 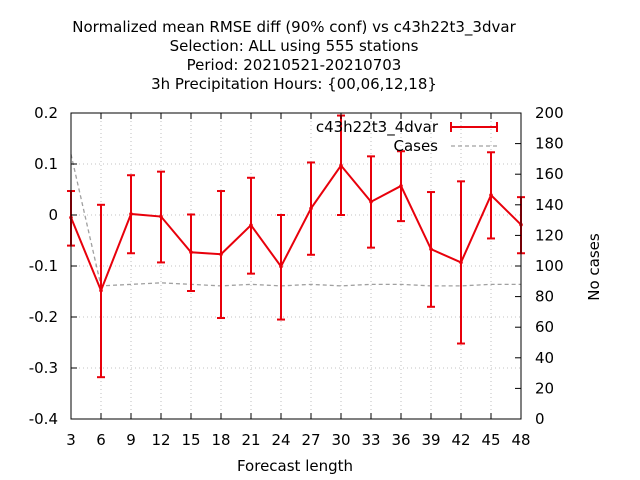 I want to click on x-tick-label: 3, so click(x=71, y=440).